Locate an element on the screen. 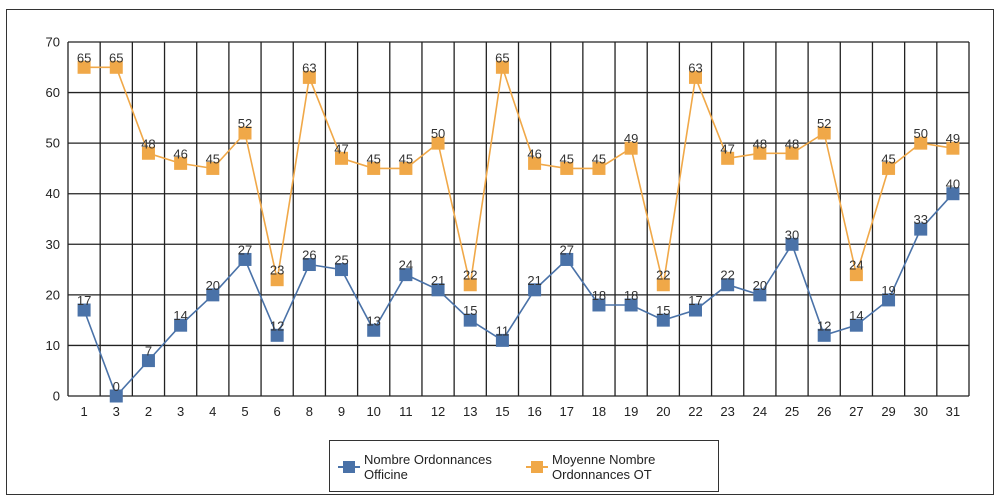 This screenshot has height=500, width=999. series-2-data-label: 23 is located at coordinates (277, 270).